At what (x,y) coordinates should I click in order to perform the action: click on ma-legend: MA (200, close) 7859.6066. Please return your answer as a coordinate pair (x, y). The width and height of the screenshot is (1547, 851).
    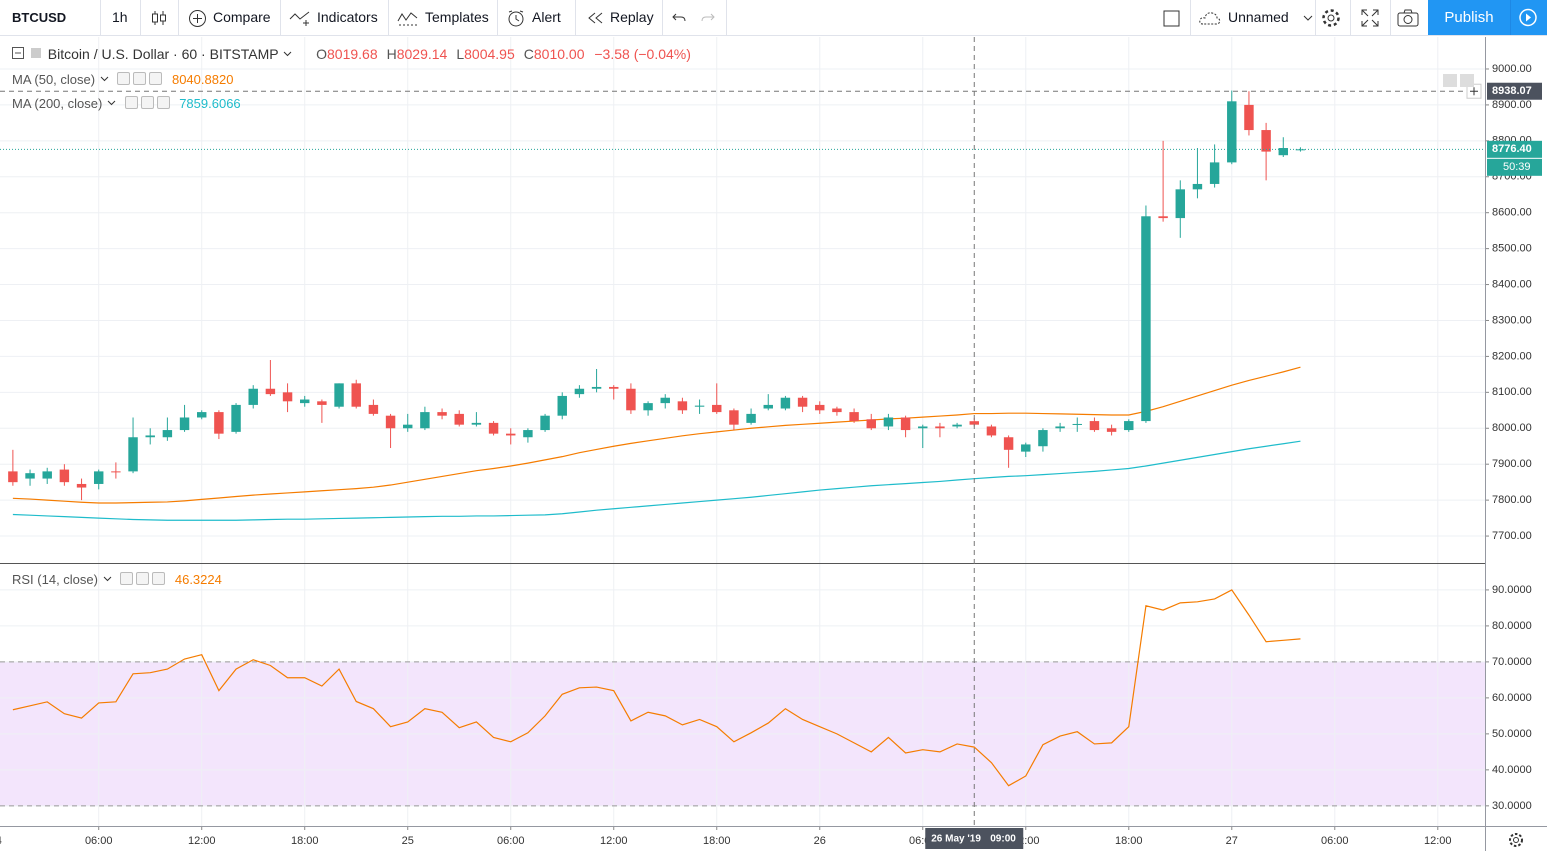
    Looking at the image, I should click on (126, 103).